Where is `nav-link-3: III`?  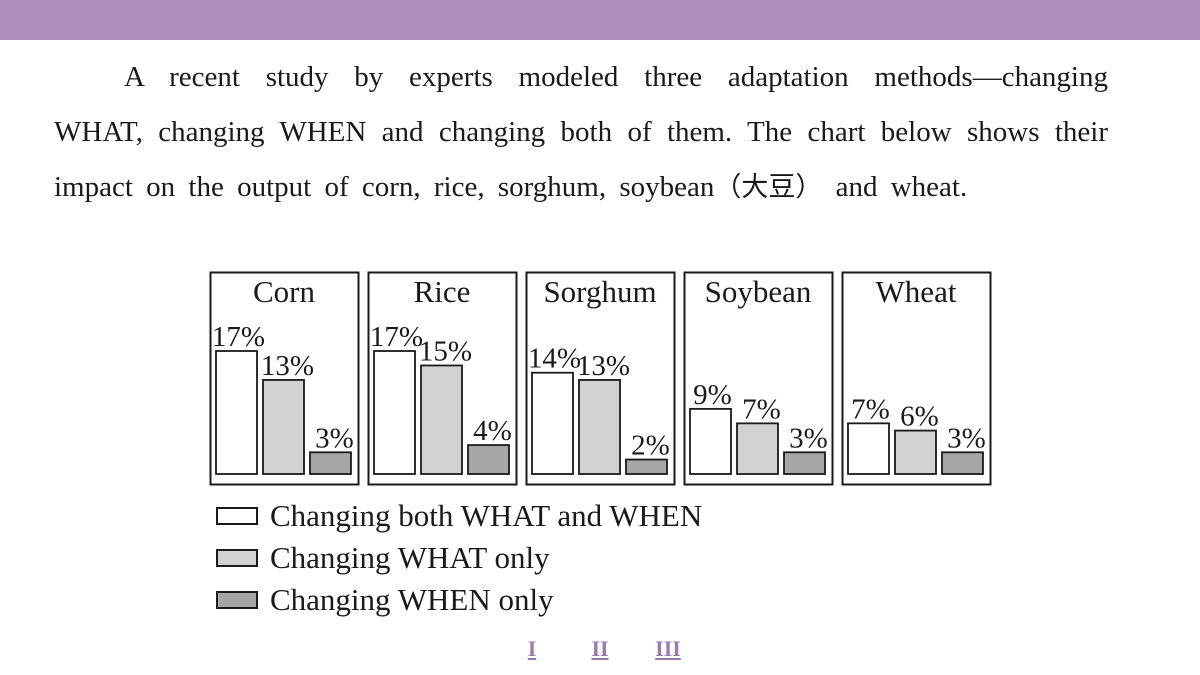 nav-link-3: III is located at coordinates (668, 648).